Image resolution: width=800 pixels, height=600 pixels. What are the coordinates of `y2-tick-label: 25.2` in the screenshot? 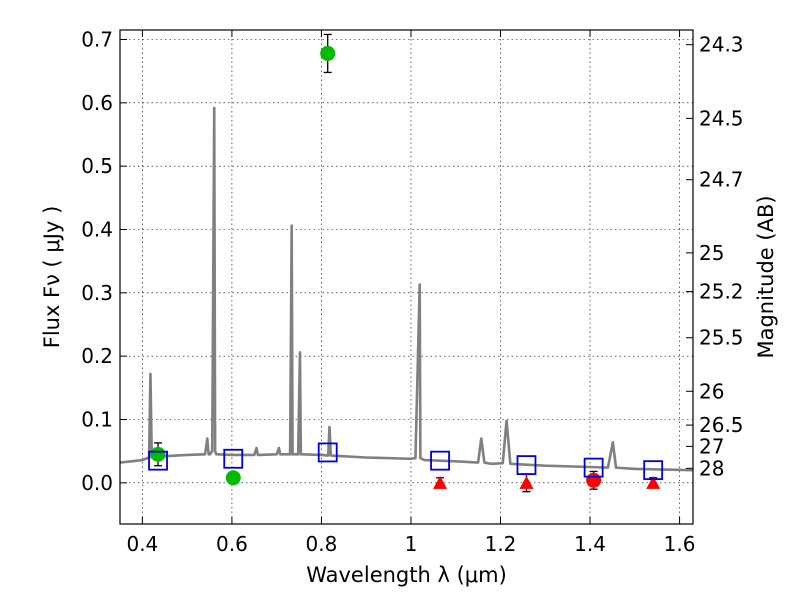 It's located at (721, 292).